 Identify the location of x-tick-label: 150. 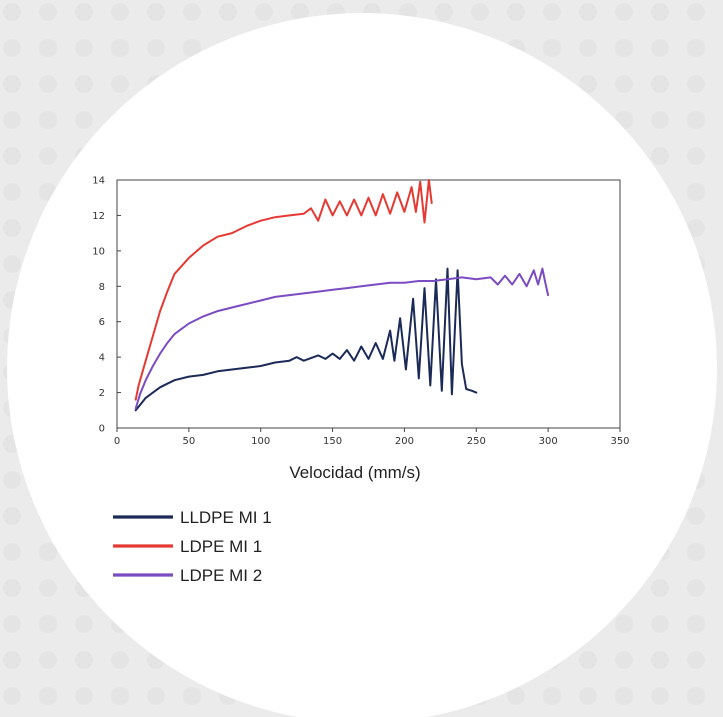
(332, 441).